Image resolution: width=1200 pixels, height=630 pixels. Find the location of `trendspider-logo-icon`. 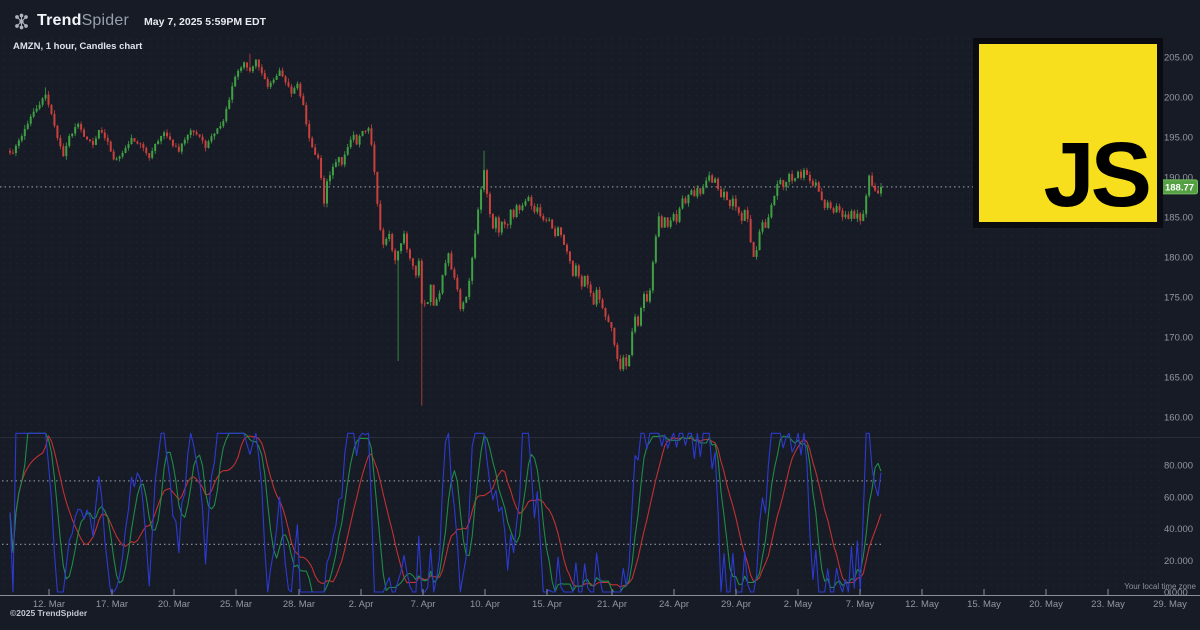

trendspider-logo-icon is located at coordinates (21, 21).